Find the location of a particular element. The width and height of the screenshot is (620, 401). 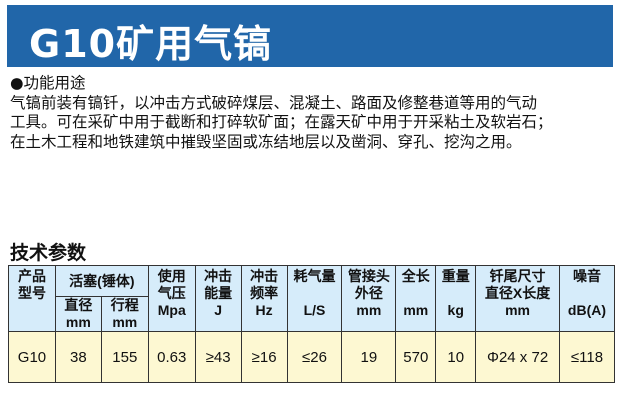

header-piston: 活塞(锤体) is located at coordinates (101, 281).